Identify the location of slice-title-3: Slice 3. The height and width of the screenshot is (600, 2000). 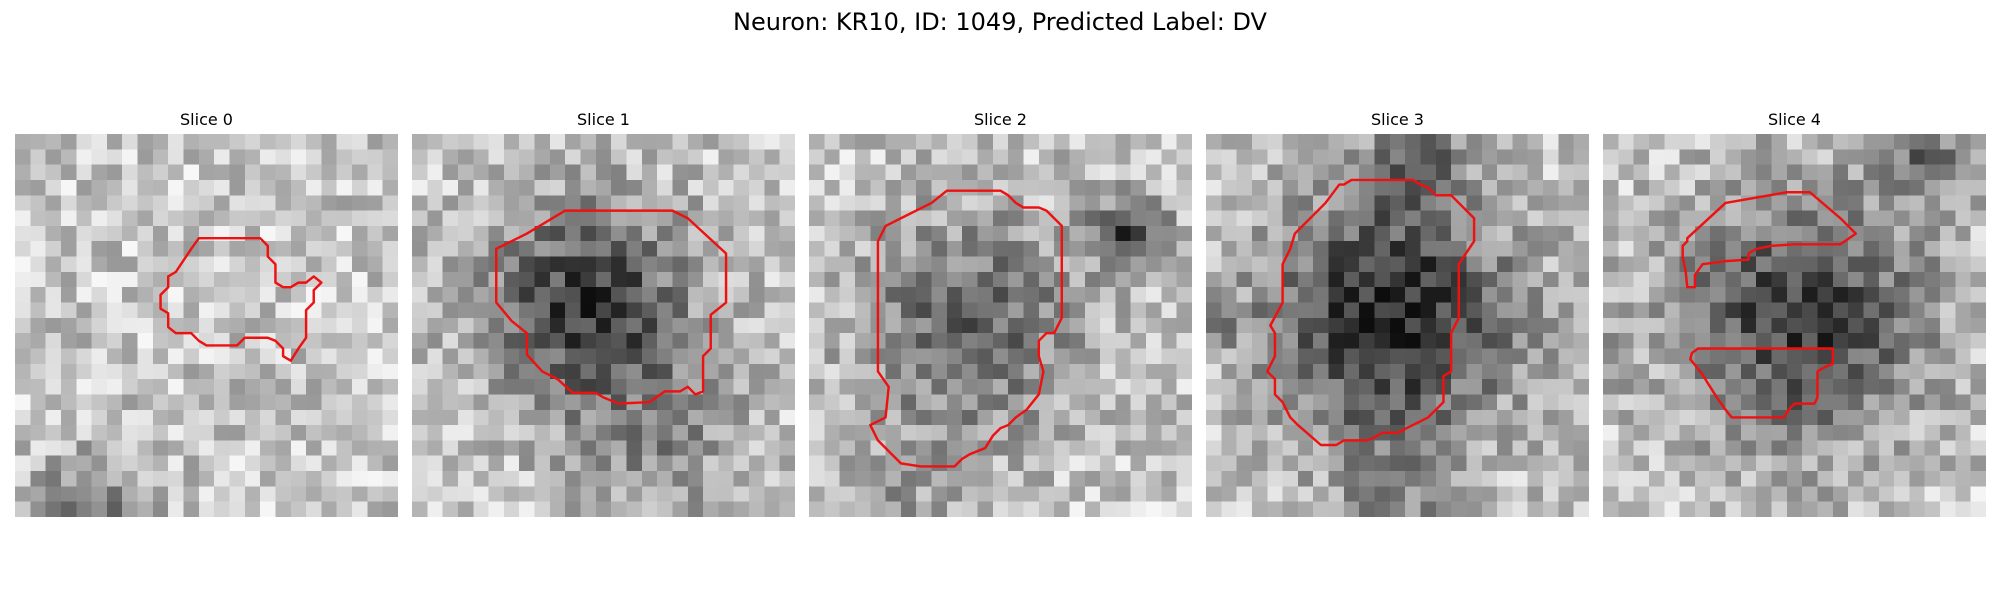
(1397, 119).